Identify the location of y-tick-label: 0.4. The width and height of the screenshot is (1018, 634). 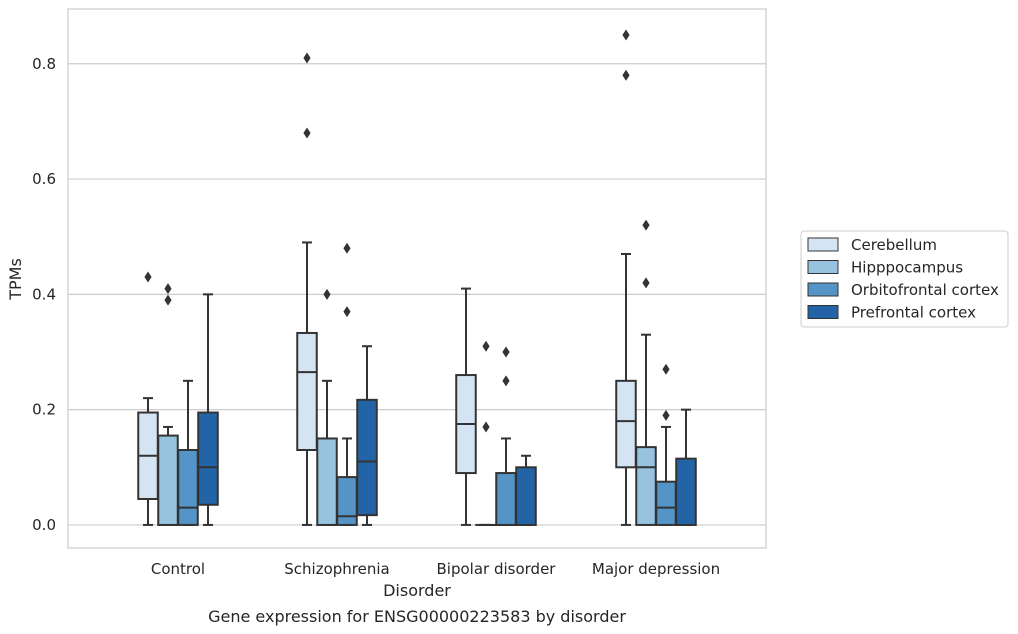
(44, 294).